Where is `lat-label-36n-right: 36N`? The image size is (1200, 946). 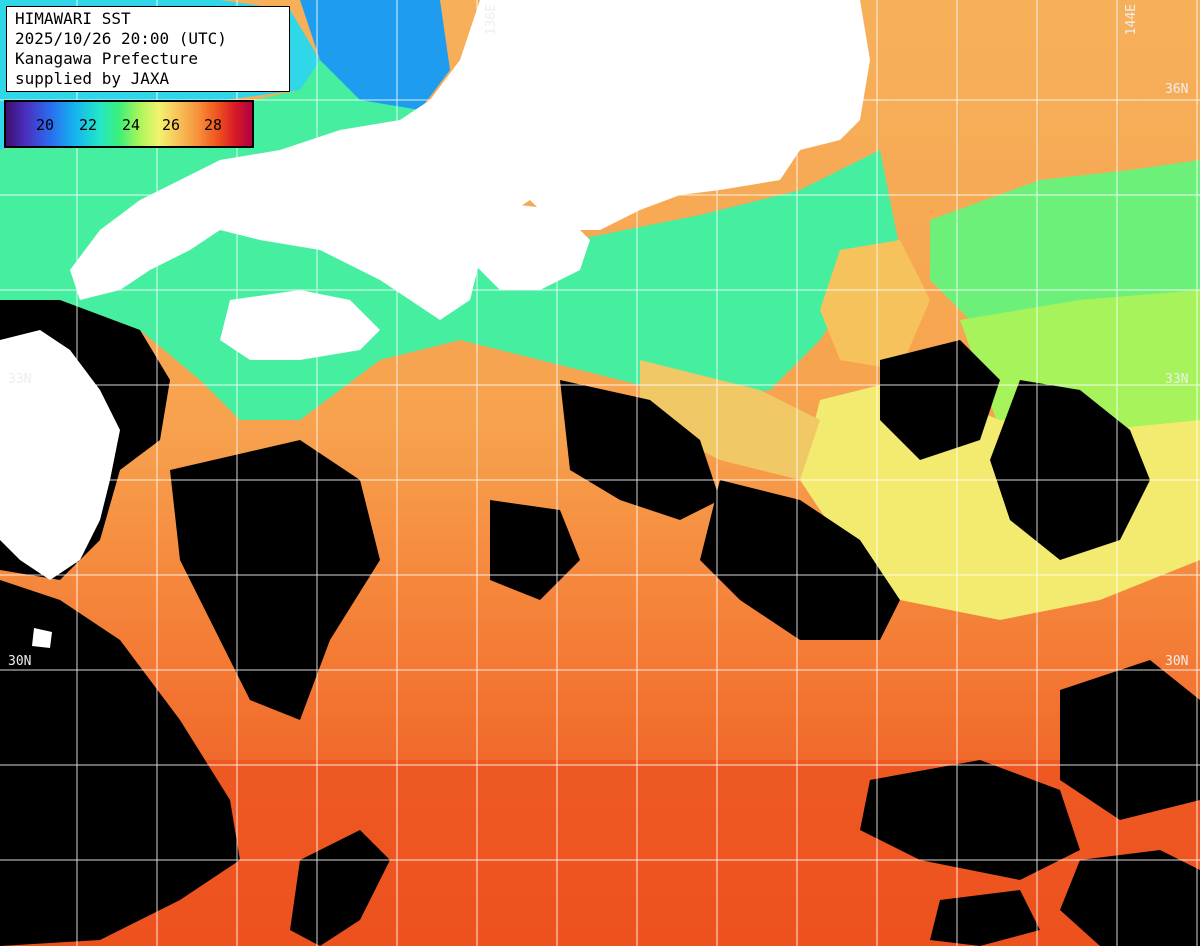
lat-label-36n-right: 36N is located at coordinates (1176, 89).